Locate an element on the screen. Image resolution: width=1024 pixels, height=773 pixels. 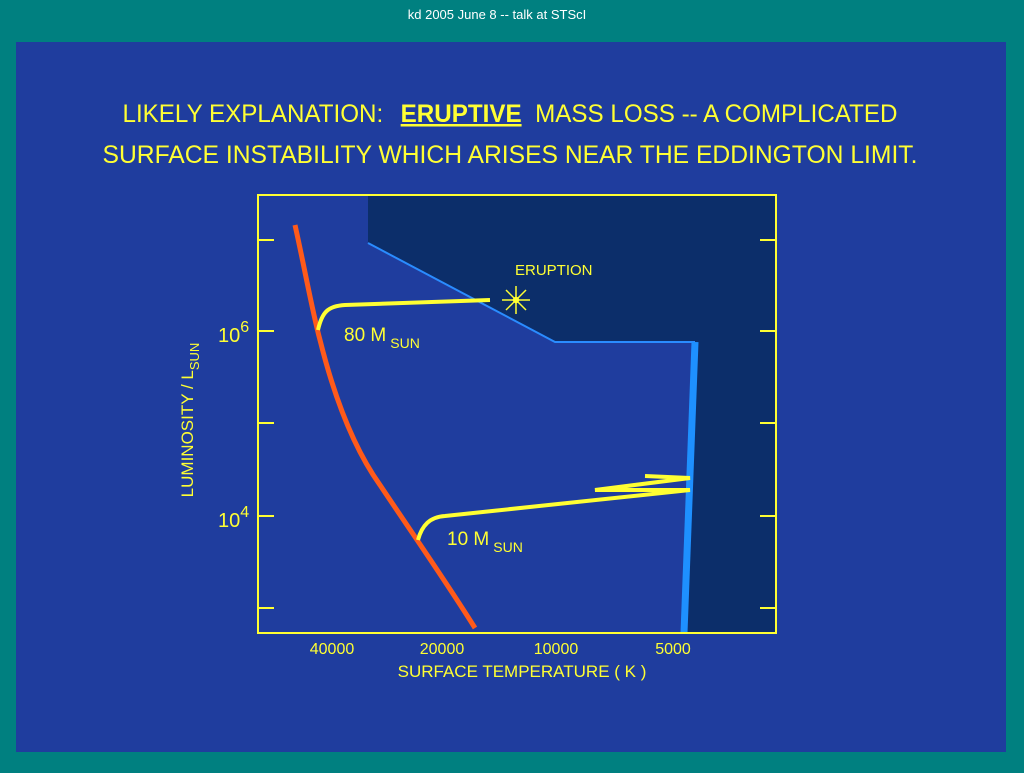
y-tick-label: 10⁶ is located at coordinates (233, 333).